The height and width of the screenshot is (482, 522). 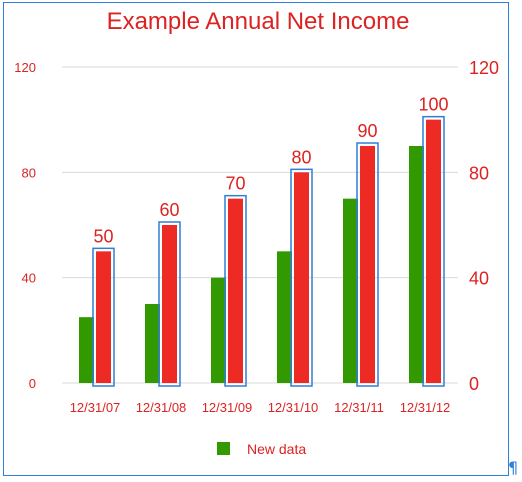 What do you see at coordinates (433, 105) in the screenshot?
I see `data-label: 100` at bounding box center [433, 105].